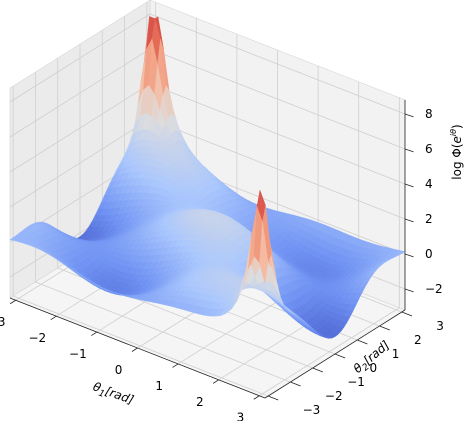 The height and width of the screenshot is (421, 467). What do you see at coordinates (78, 354) in the screenshot?
I see `x-tick-label: −1` at bounding box center [78, 354].